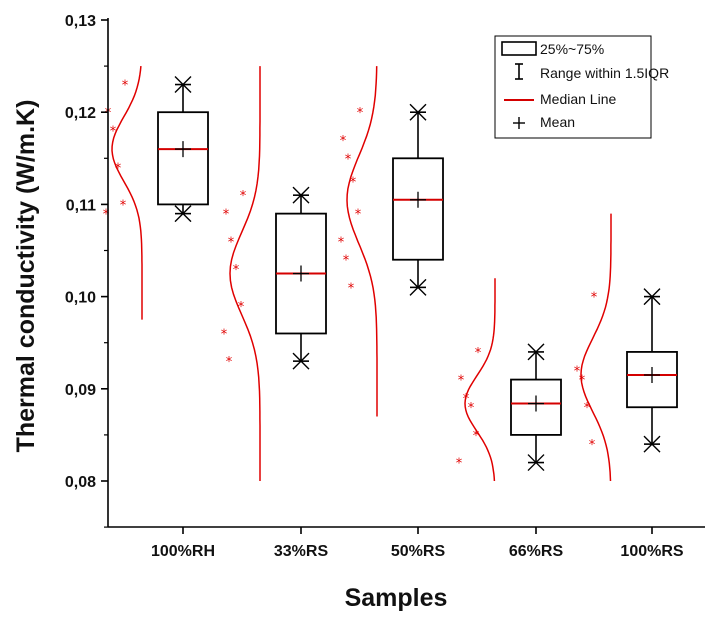  Describe the element at coordinates (519, 71) in the screenshot. I see `legend-whisker-swatch` at that location.